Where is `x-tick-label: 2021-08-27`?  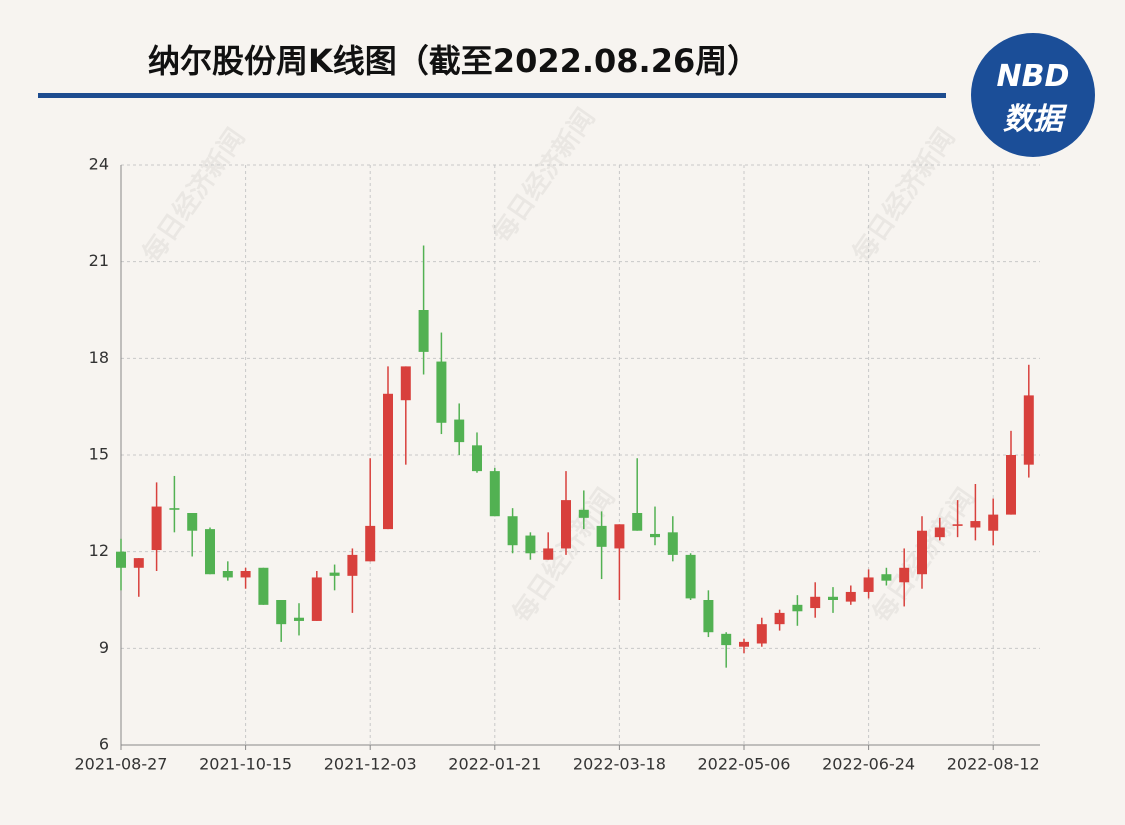
x-tick-label: 2021-08-27 is located at coordinates (121, 764).